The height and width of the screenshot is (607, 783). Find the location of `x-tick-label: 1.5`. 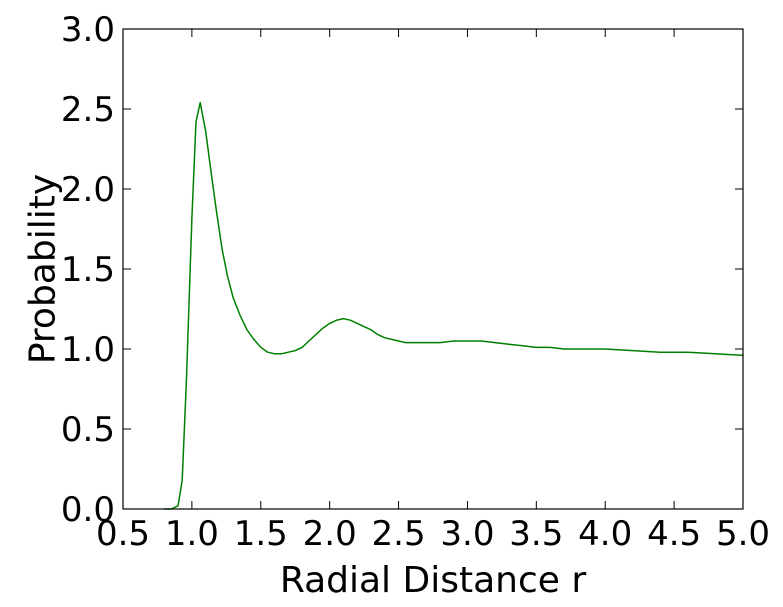

x-tick-label: 1.5 is located at coordinates (261, 534).